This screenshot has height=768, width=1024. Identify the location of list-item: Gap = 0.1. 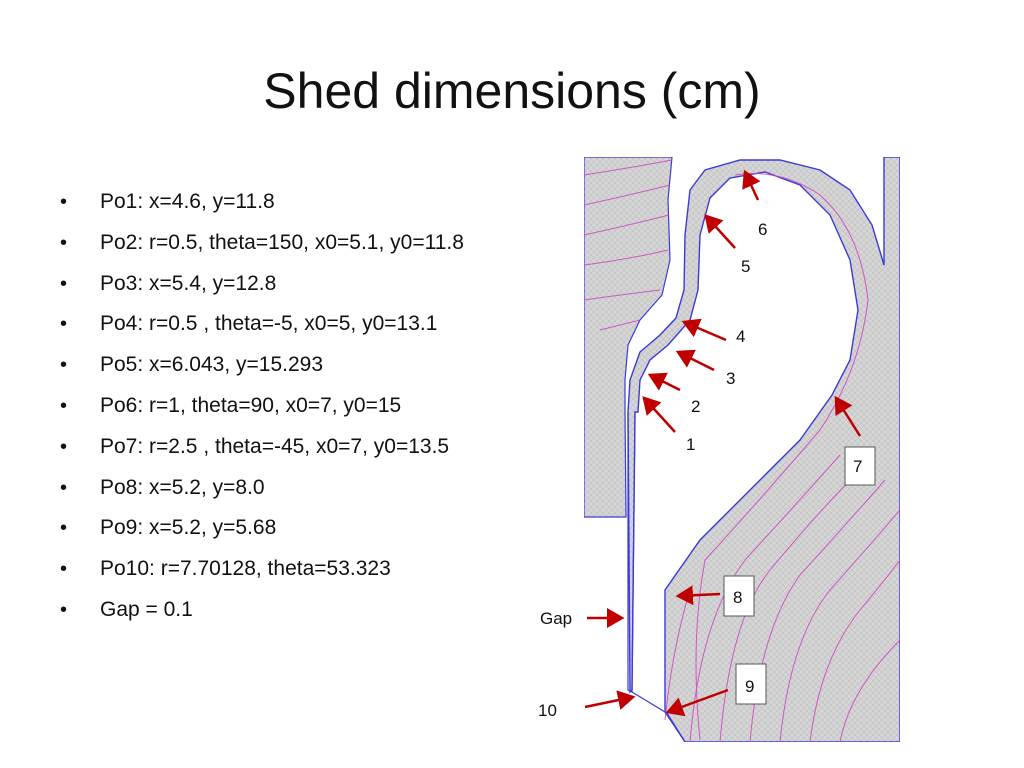
(262, 614).